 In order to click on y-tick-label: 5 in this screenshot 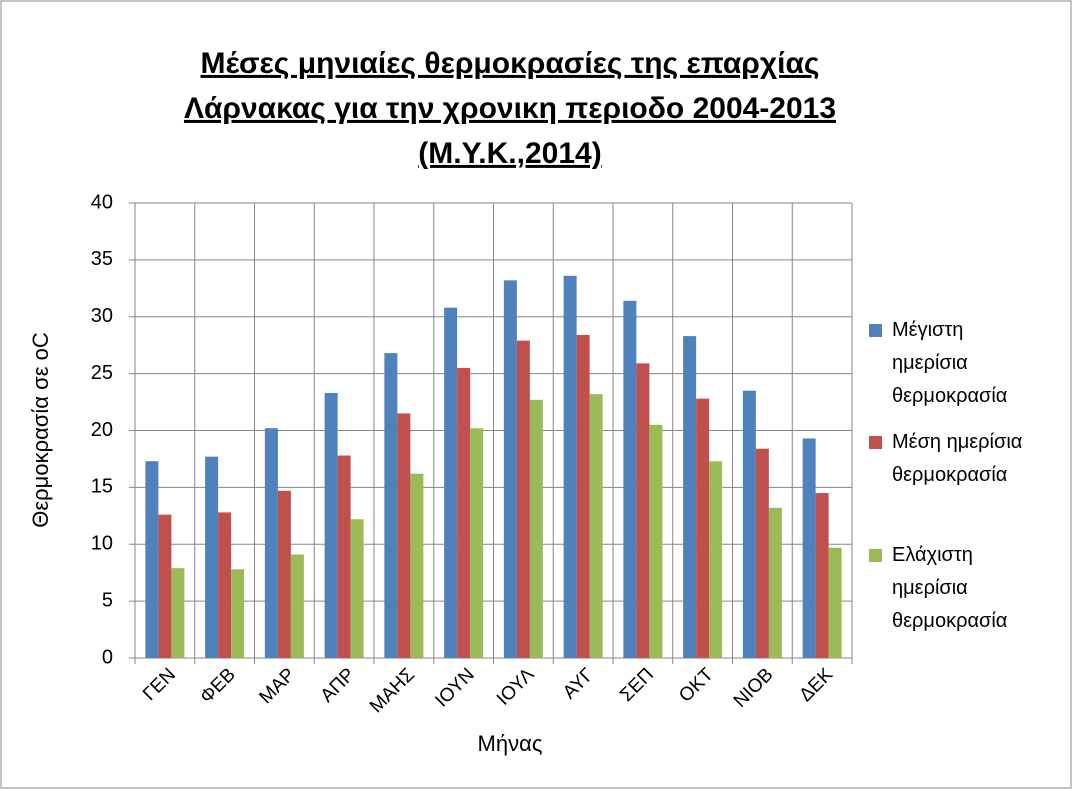, I will do `click(107, 600)`.